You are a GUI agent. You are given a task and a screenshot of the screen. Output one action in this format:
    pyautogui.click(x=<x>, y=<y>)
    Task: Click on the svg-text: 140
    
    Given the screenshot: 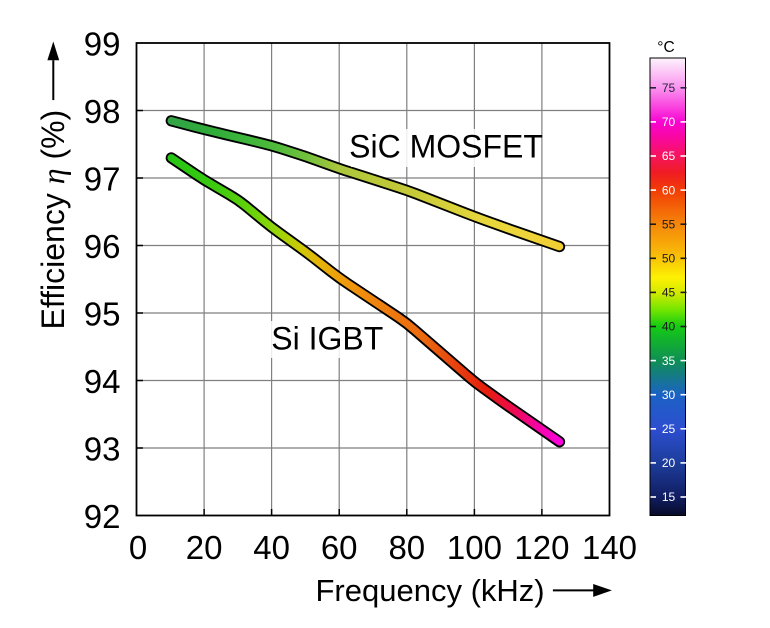 What is the action you would take?
    pyautogui.click(x=609, y=547)
    